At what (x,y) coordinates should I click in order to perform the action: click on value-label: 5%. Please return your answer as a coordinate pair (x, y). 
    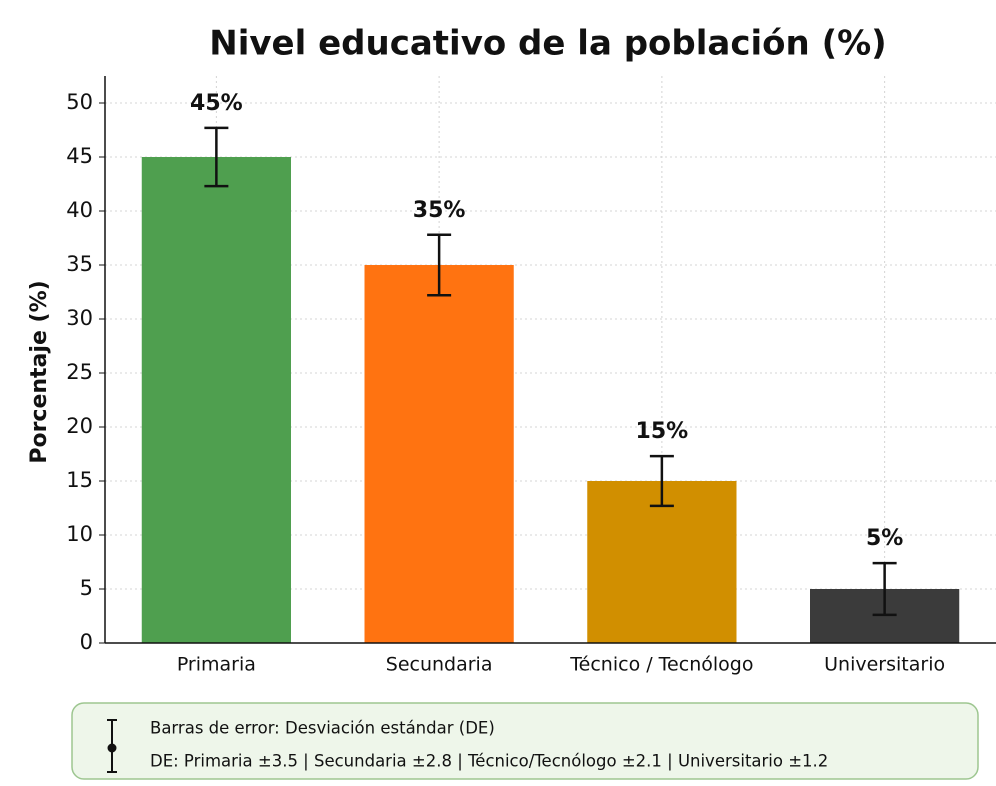
    Looking at the image, I should click on (884, 538).